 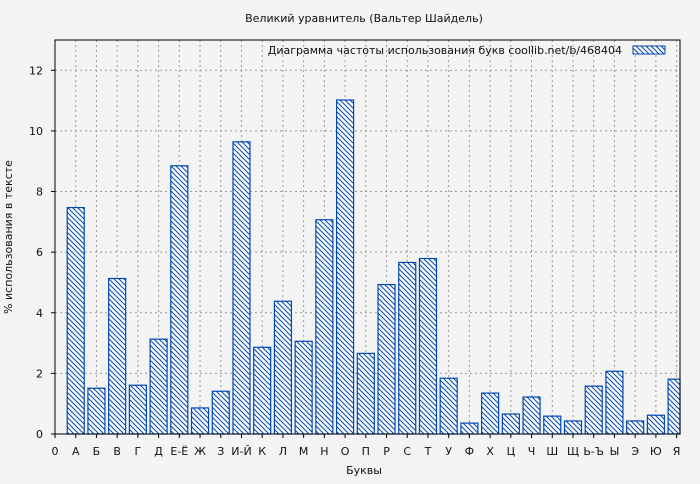 I want to click on x-tick-label: Б, so click(x=97, y=451).